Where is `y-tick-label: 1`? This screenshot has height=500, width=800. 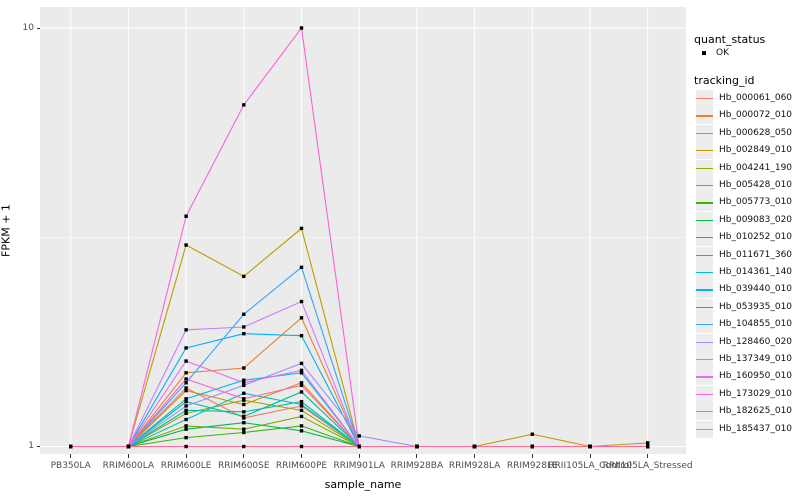 y-tick-label: 1 is located at coordinates (31, 446).